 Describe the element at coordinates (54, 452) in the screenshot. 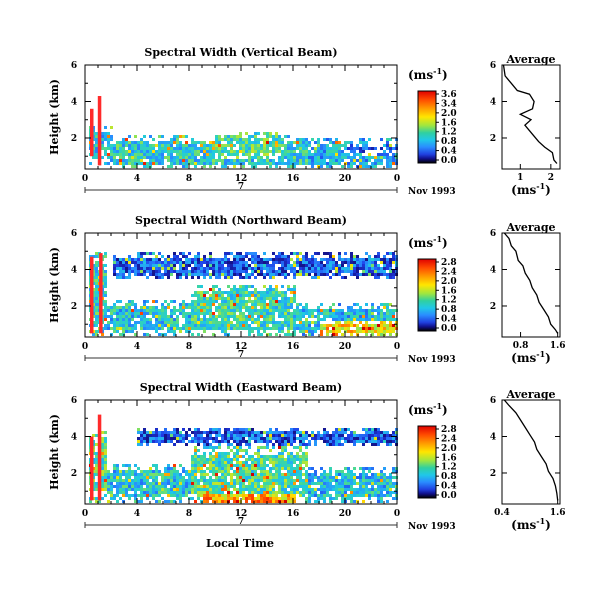

I see `y-axis-title: Height (km)` at that location.